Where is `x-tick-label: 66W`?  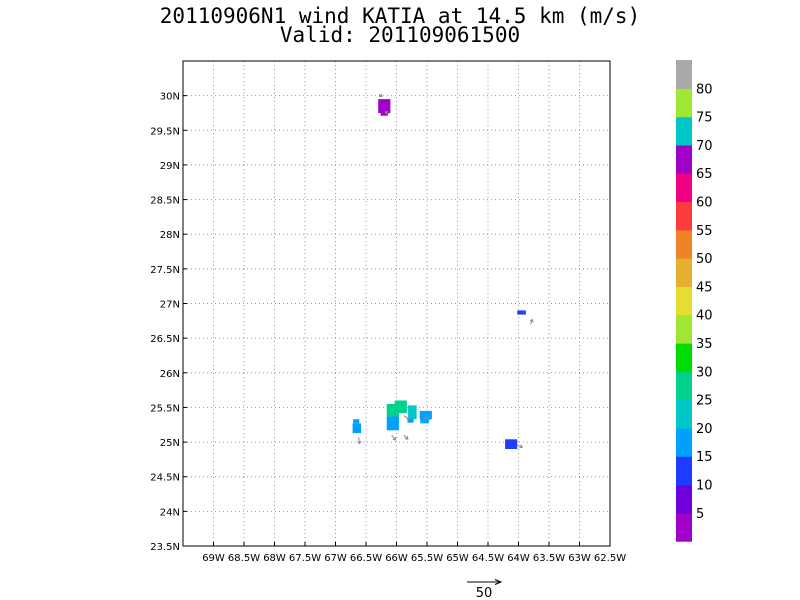 x-tick-label: 66W is located at coordinates (396, 558).